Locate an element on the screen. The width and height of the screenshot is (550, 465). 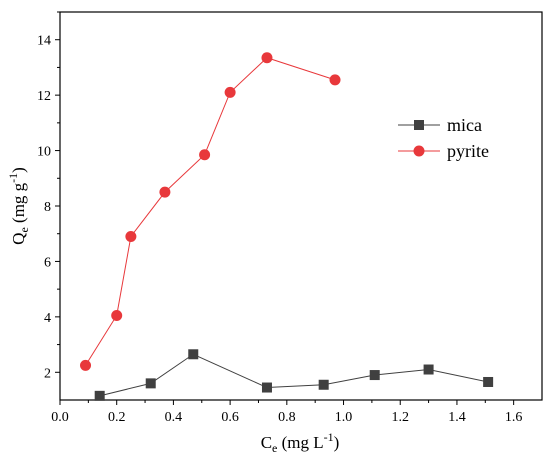
y-tick-label: 6 is located at coordinates (47, 262).